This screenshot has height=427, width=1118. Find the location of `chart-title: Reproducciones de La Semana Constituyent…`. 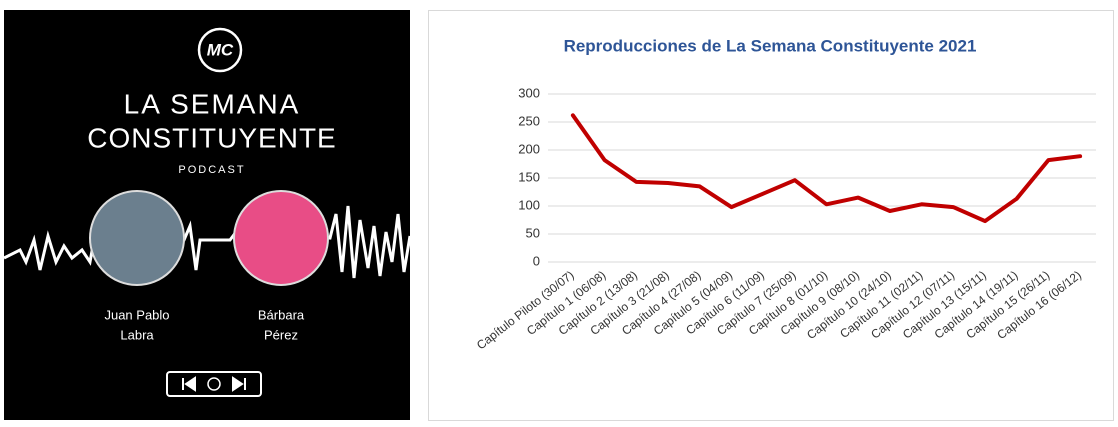

chart-title: Reproducciones de La Semana Constituyent… is located at coordinates (770, 45).